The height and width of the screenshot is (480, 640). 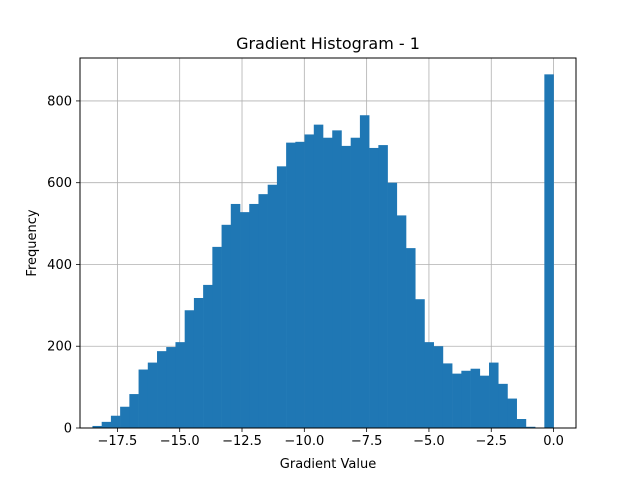 I want to click on x-tick-label: −5.0, so click(x=429, y=441).